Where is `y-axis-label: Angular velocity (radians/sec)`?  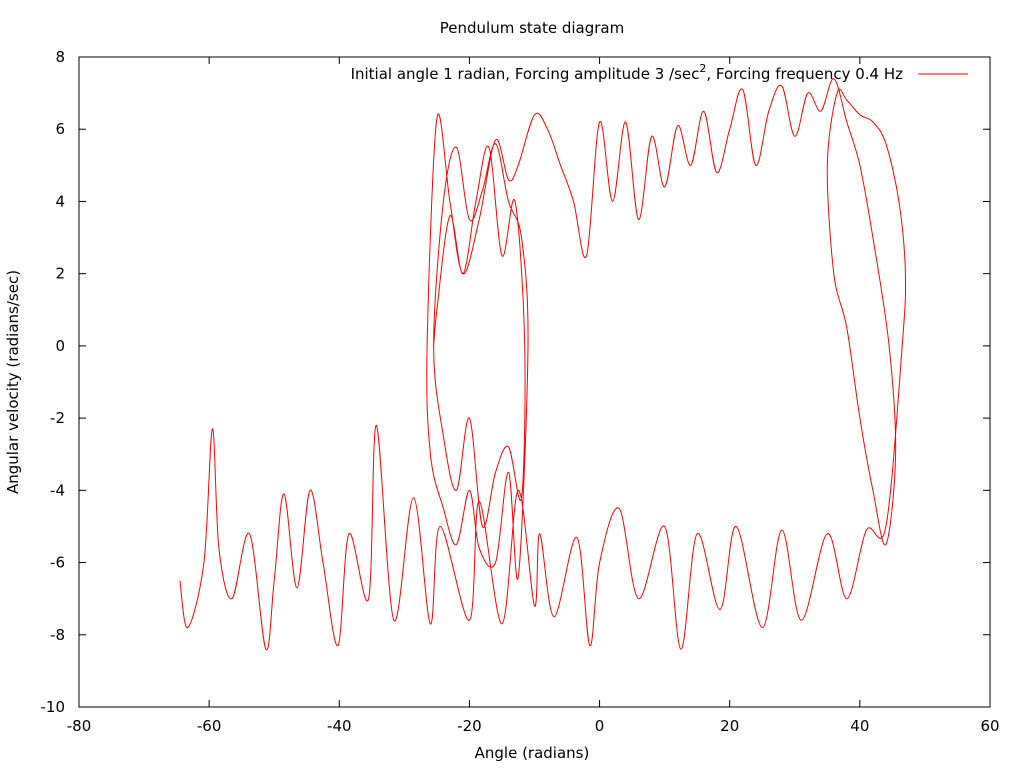 y-axis-label: Angular velocity (radians/sec) is located at coordinates (13, 382).